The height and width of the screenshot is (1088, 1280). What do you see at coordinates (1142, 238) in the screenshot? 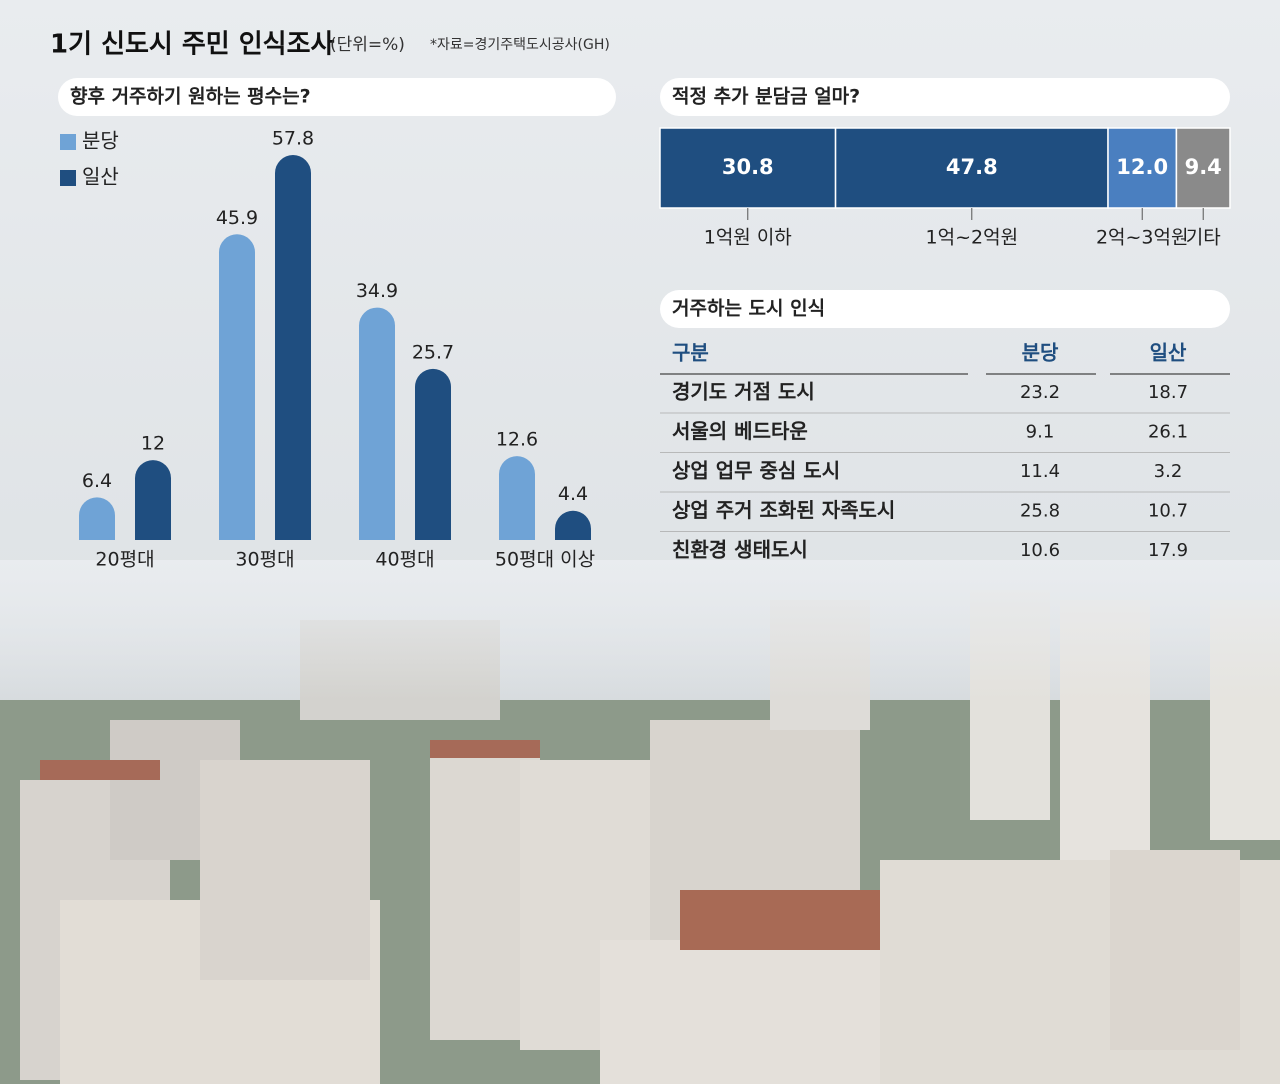
I see `category-label: 2억~3억원` at bounding box center [1142, 238].